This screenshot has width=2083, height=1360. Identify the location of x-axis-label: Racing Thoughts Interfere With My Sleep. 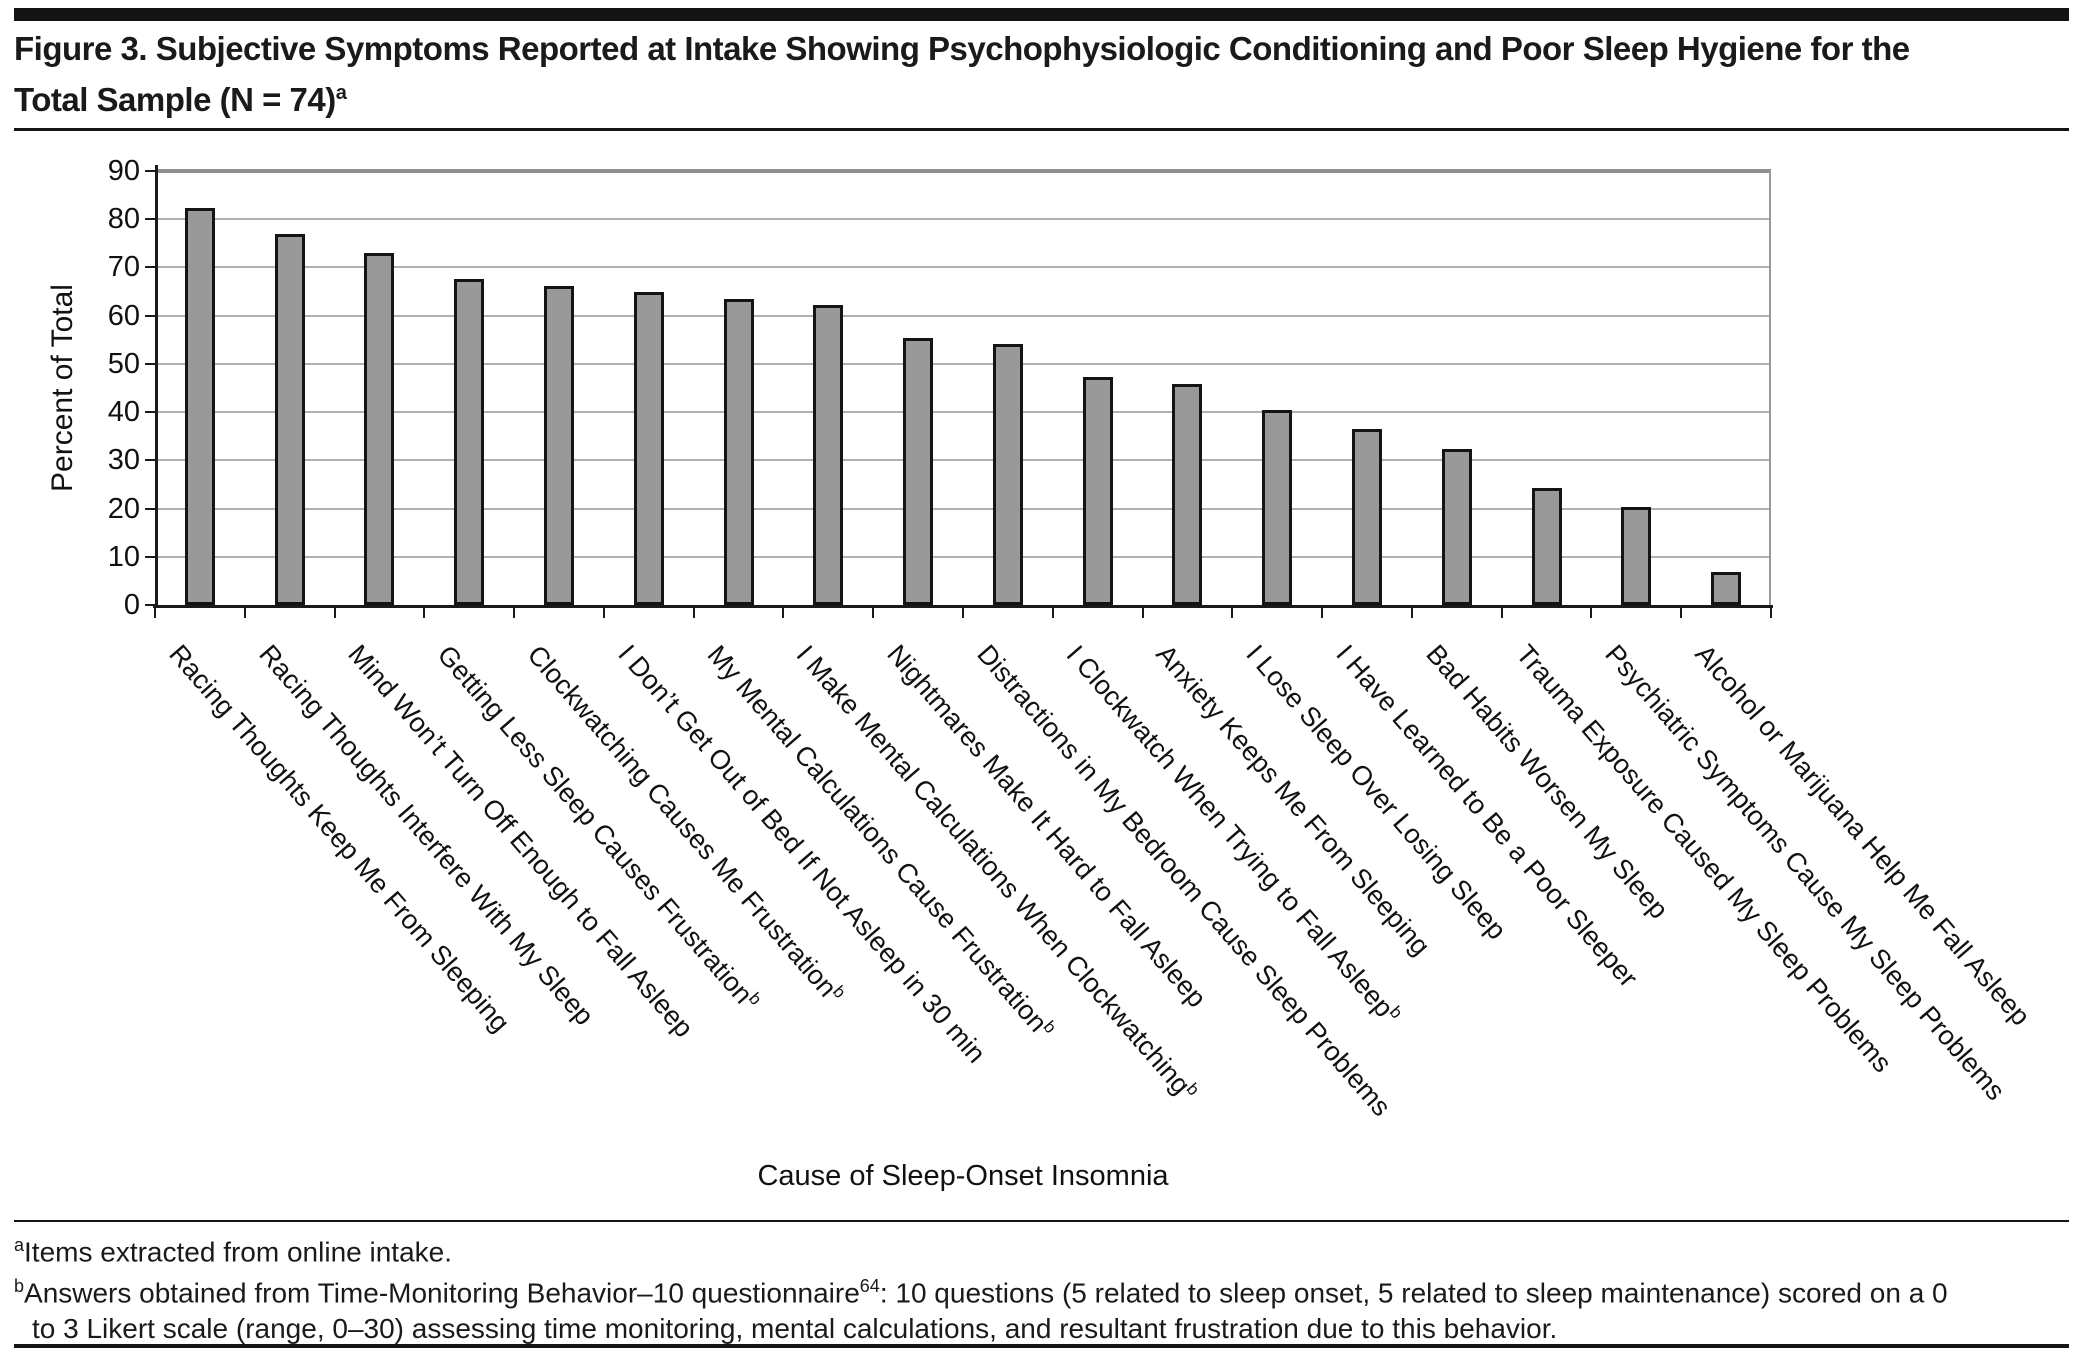
(426, 835).